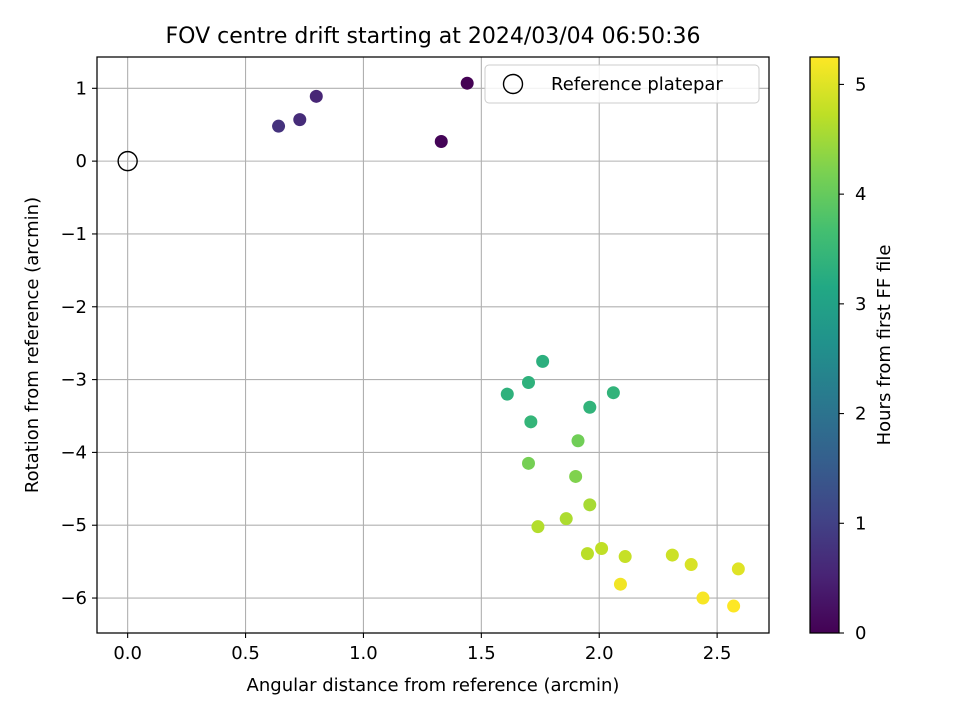  Describe the element at coordinates (860, 414) in the screenshot. I see `colorbar-tick-label: 2` at that location.